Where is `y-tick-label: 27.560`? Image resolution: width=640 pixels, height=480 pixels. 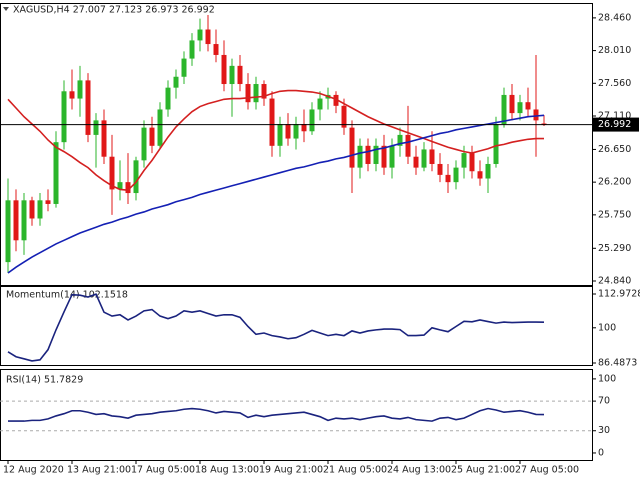 y-tick-label: 27.560 is located at coordinates (614, 83).